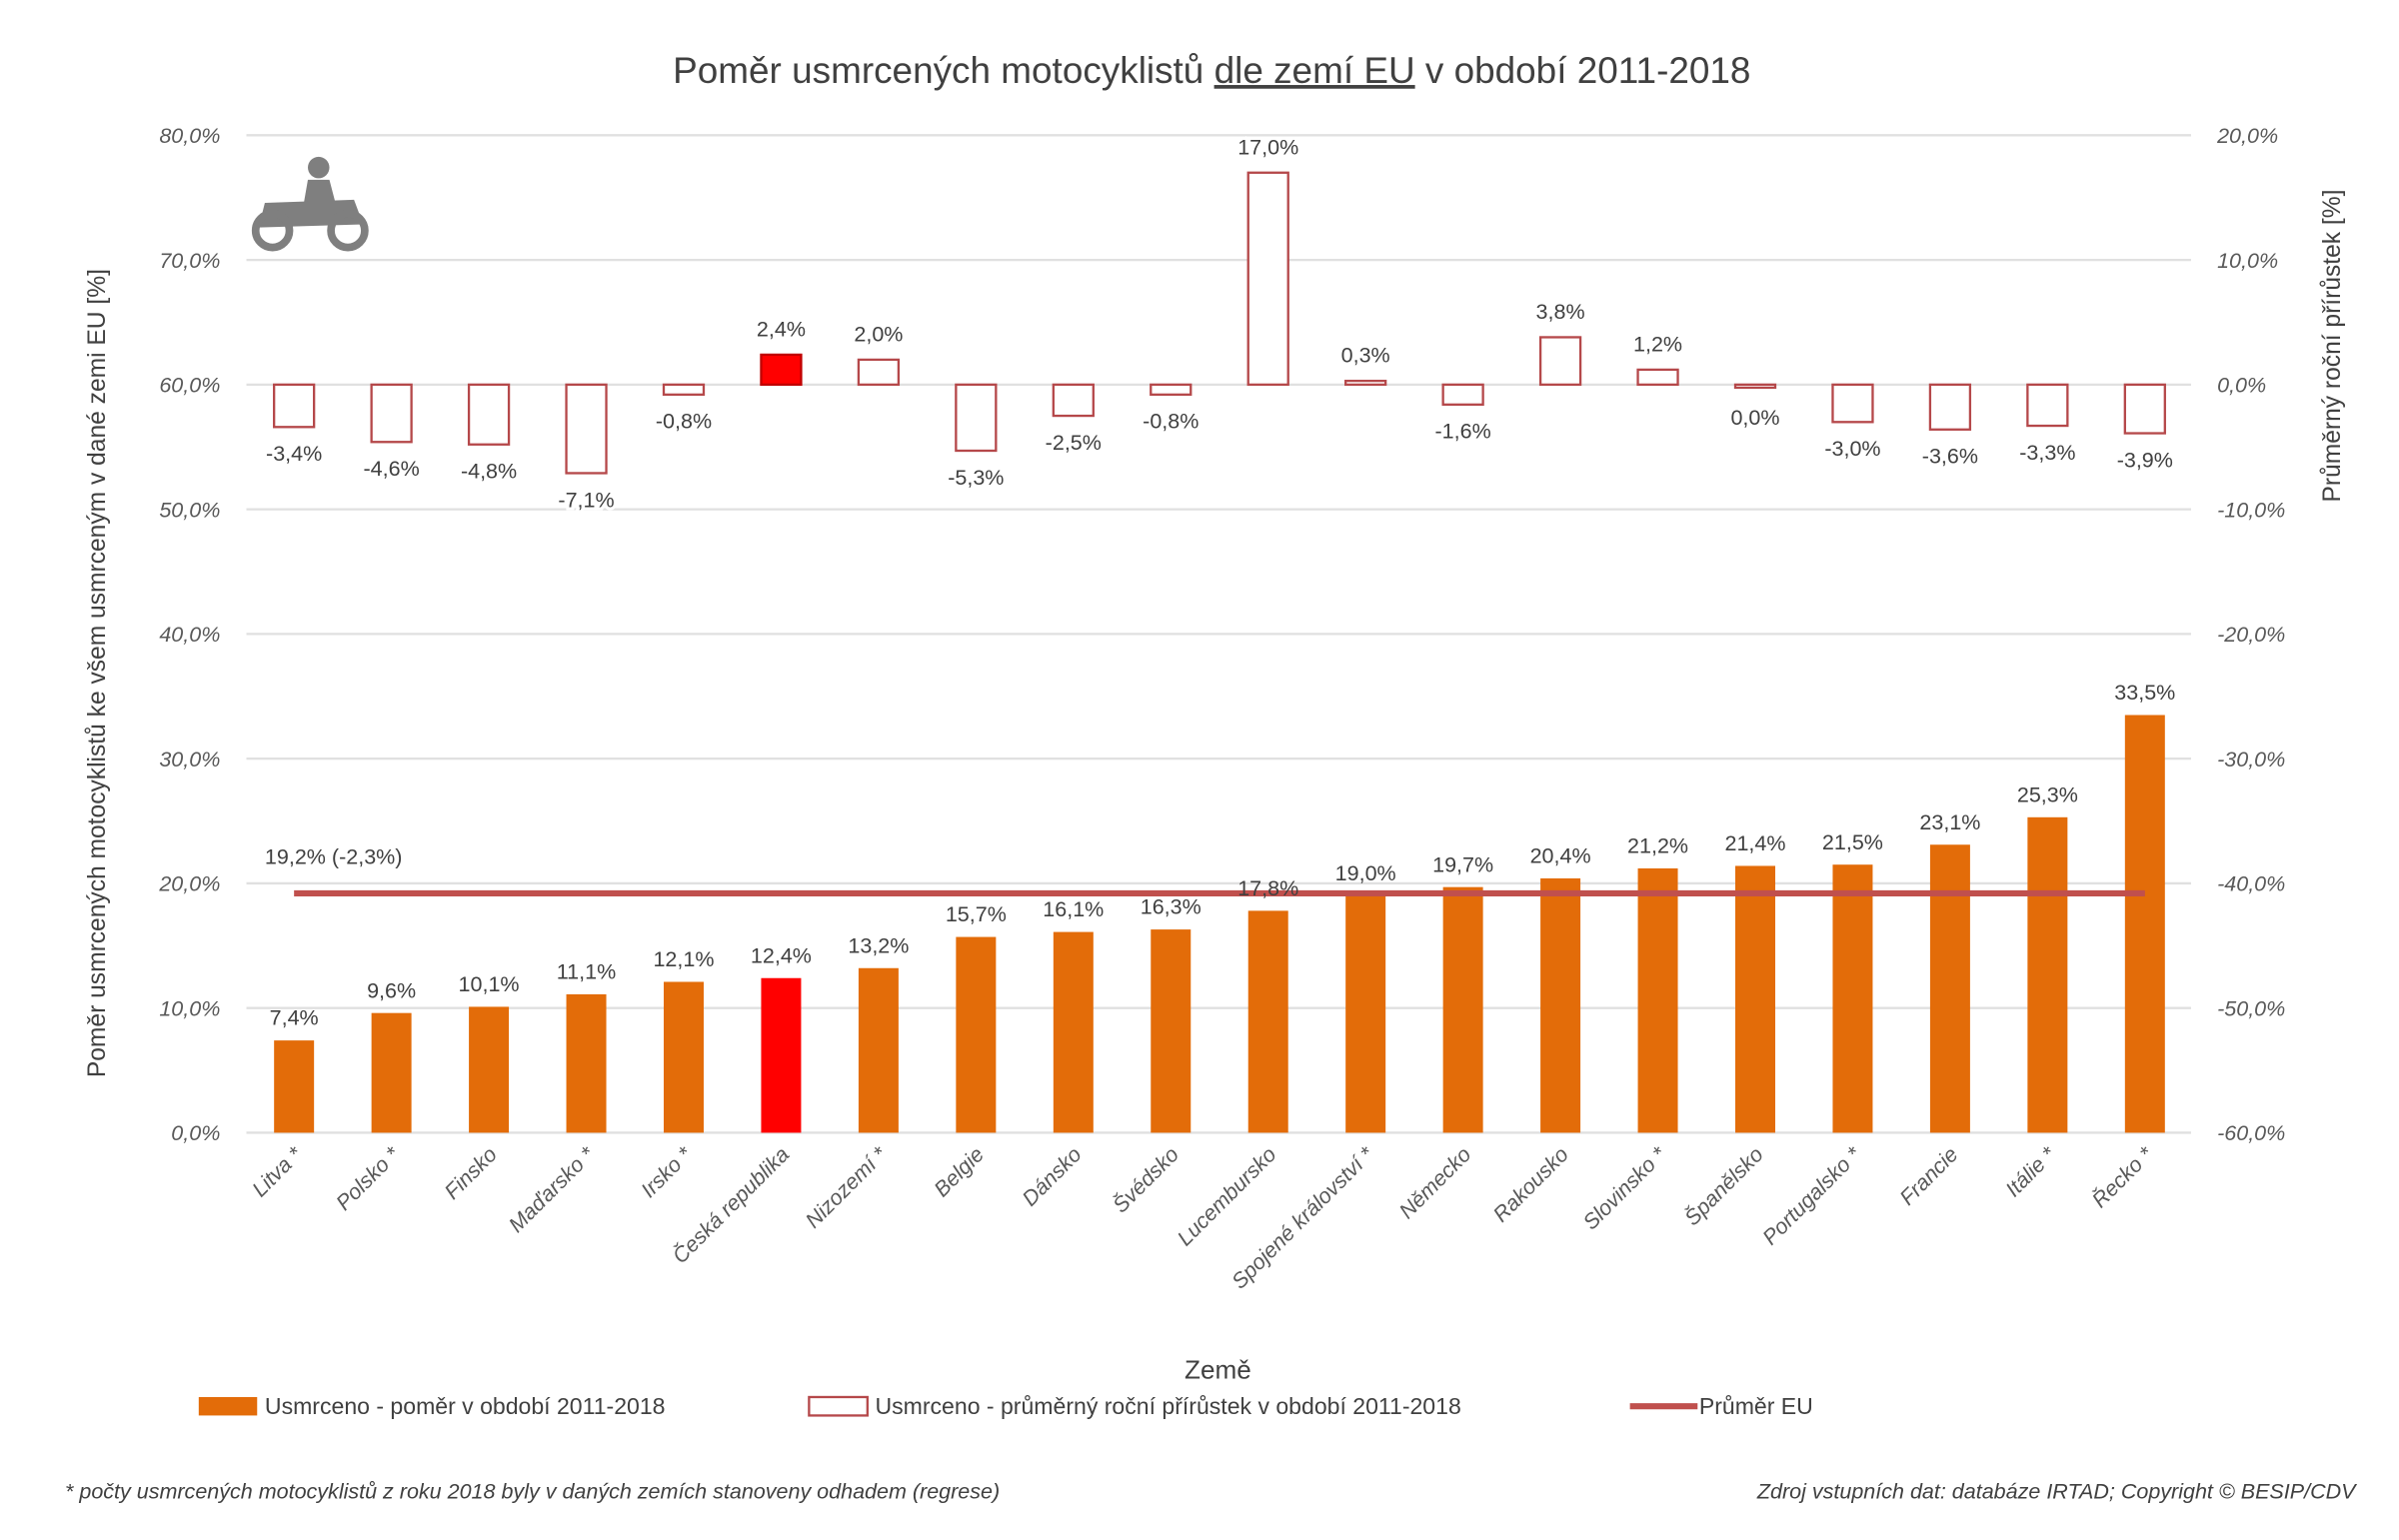  Describe the element at coordinates (1583, 70) in the screenshot. I see `title-part: v období 2011-2018` at that location.